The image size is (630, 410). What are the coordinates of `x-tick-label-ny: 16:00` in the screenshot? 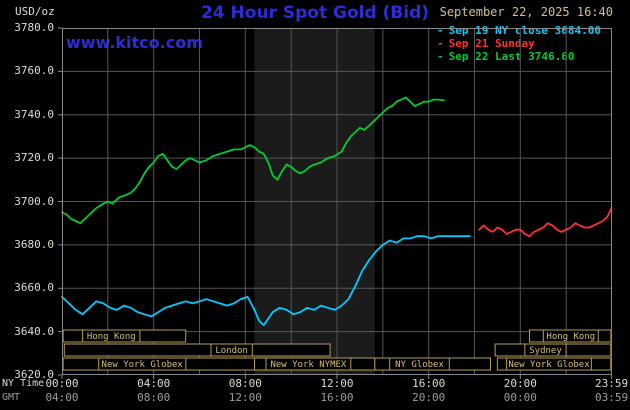 It's located at (429, 383).